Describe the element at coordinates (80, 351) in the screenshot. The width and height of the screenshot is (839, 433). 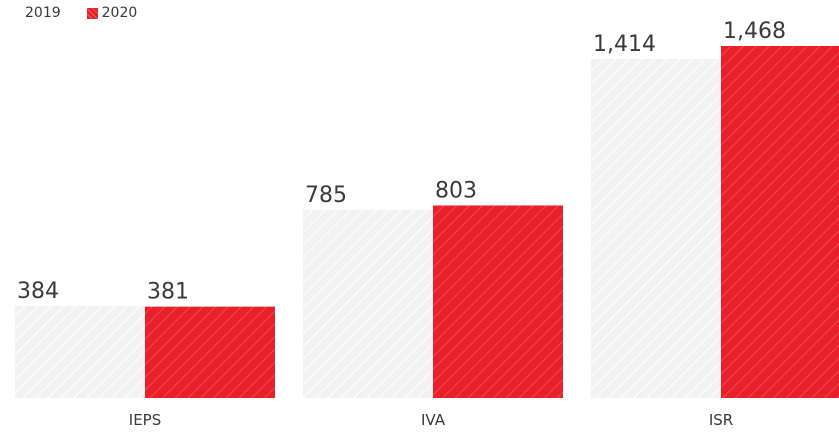
I see `bar-ieps-2019` at that location.